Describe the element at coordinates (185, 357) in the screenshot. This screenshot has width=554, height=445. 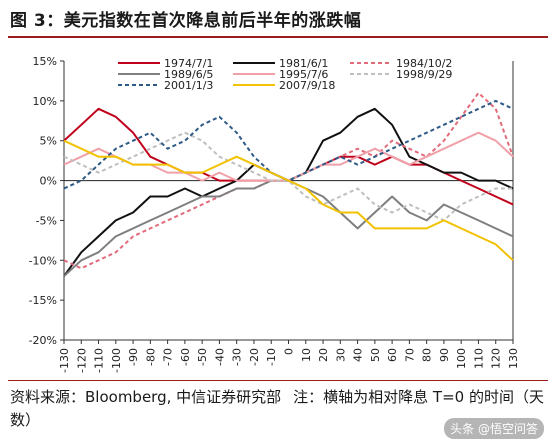
I see `x-tick-label: -60` at that location.